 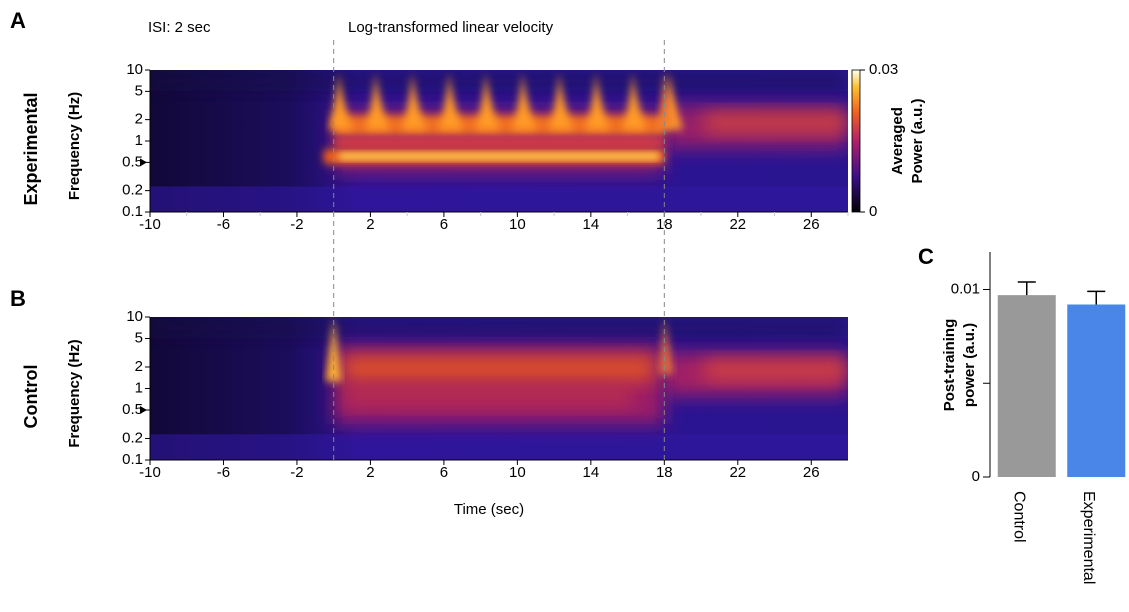 I want to click on heatmap-band-mid, so click(x=499, y=142).